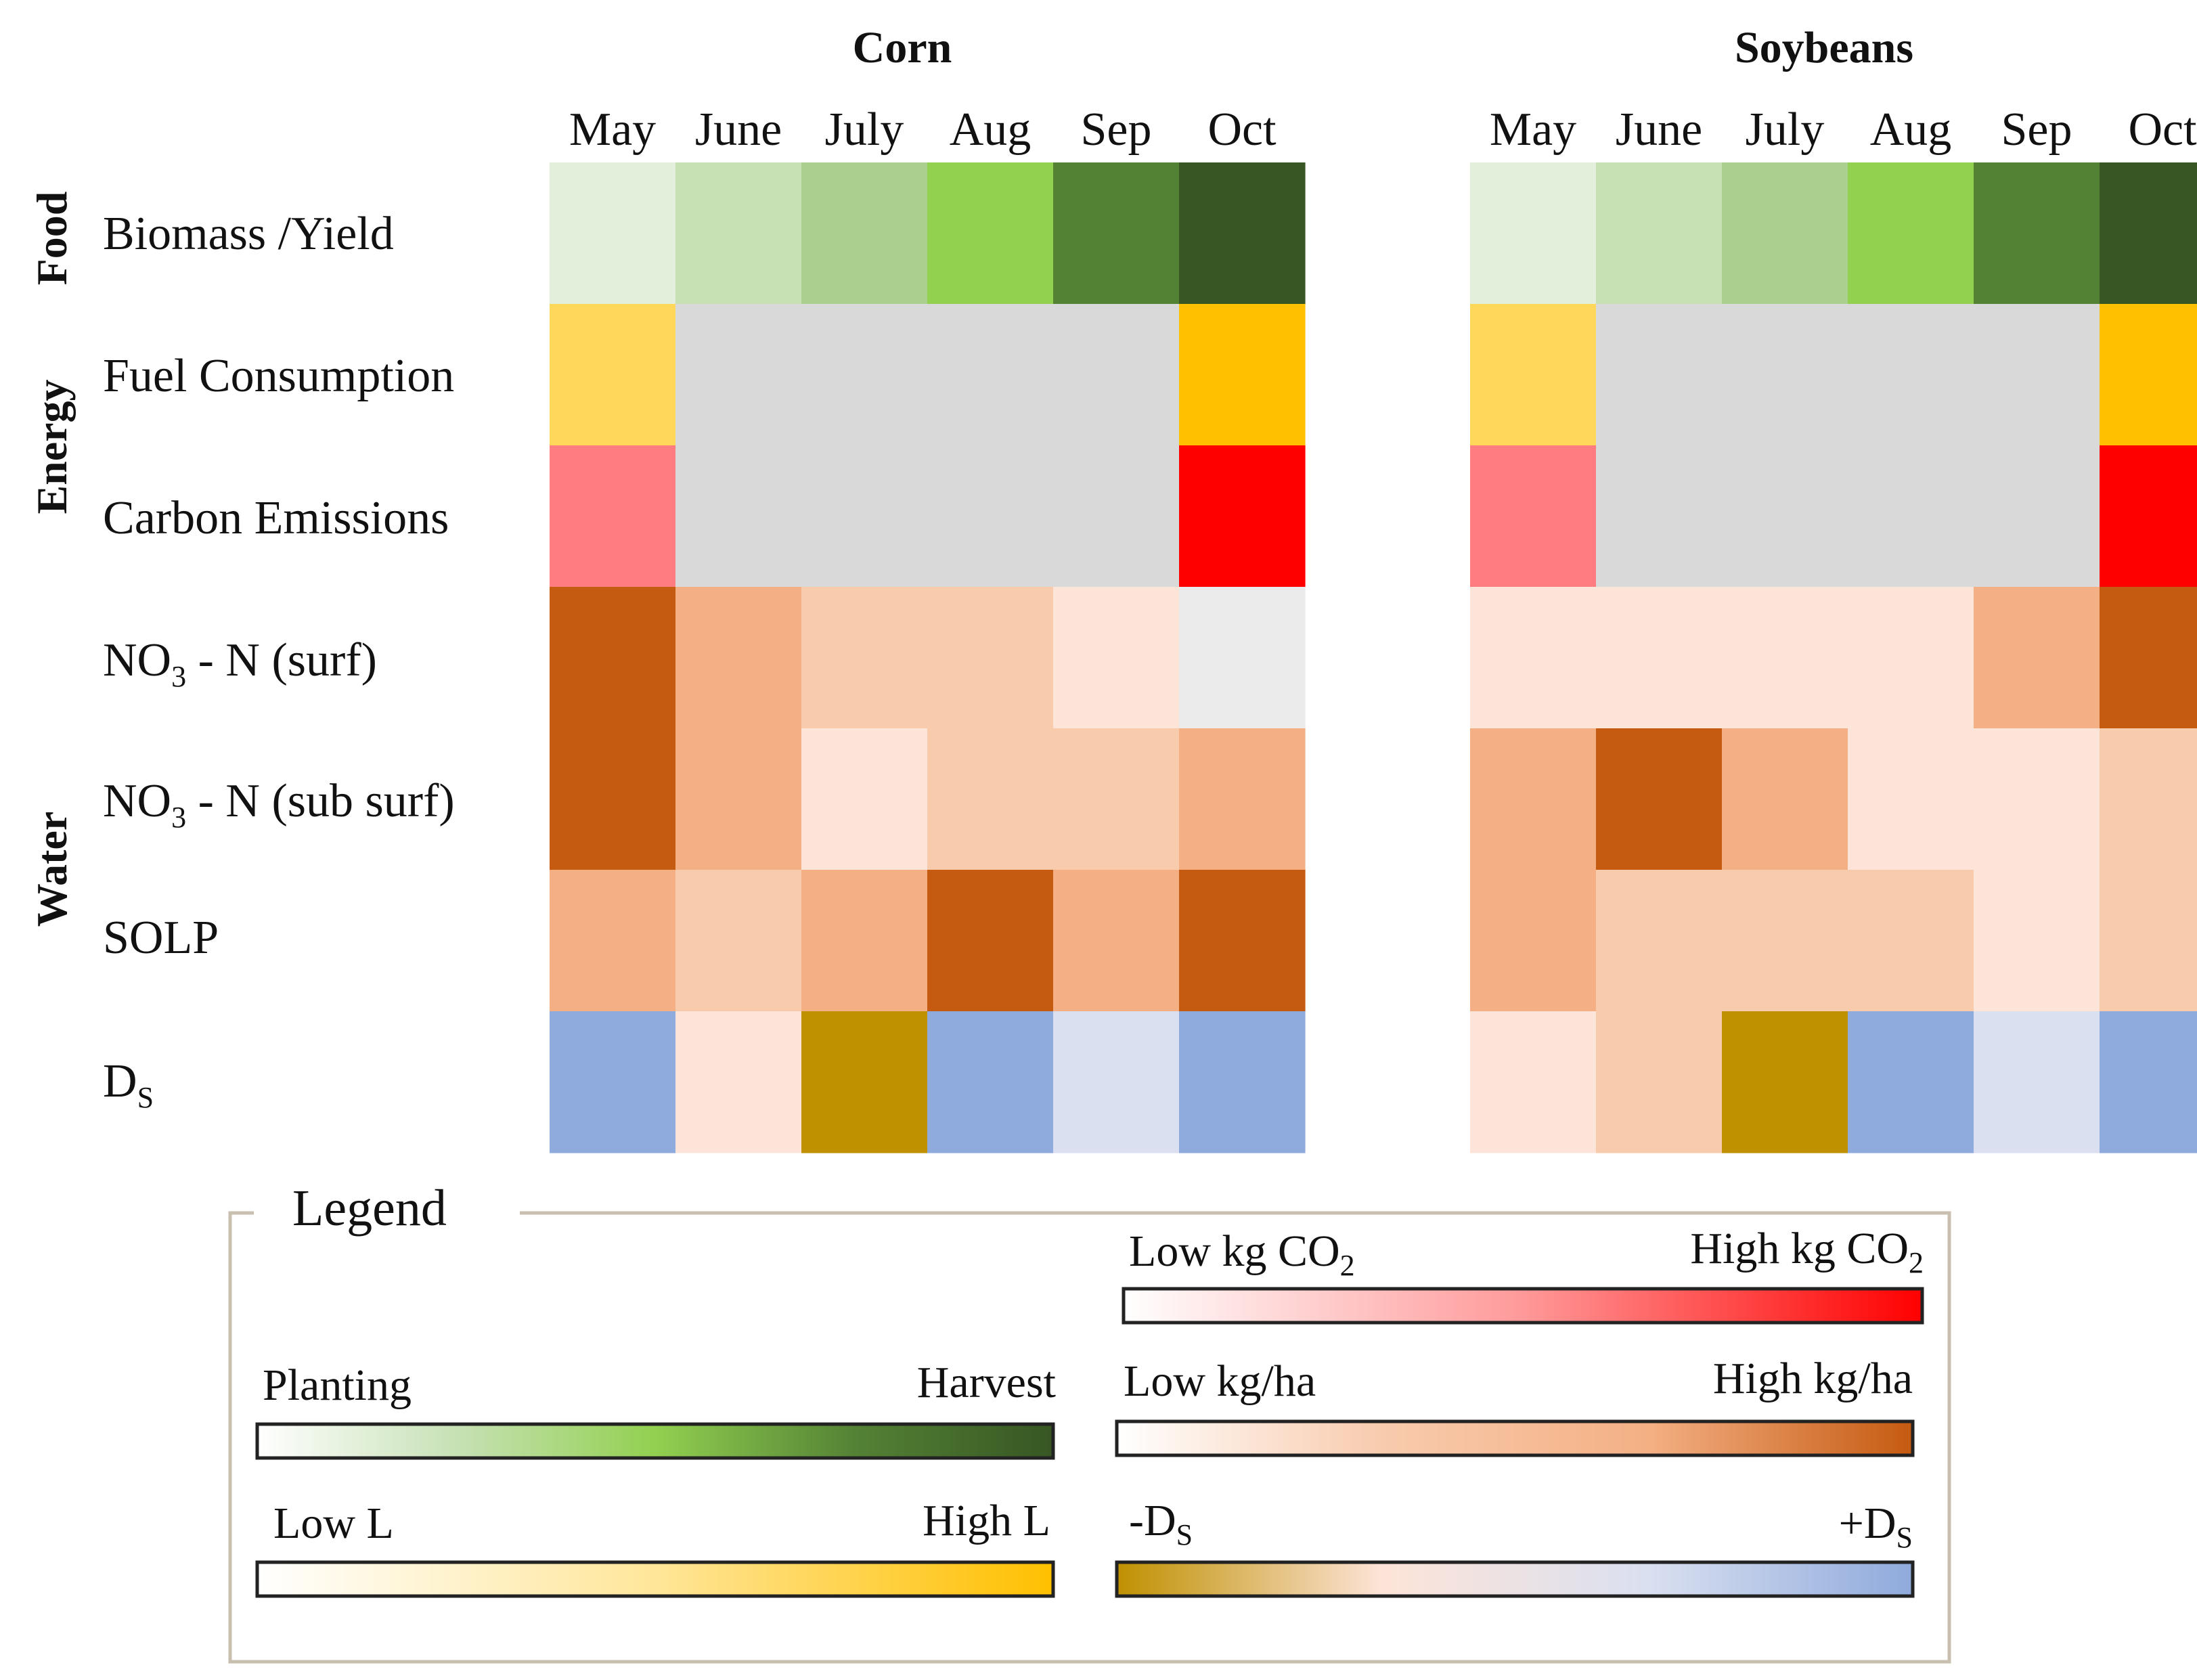 The image size is (2197, 1680). I want to click on group-label-water: Water, so click(52, 870).